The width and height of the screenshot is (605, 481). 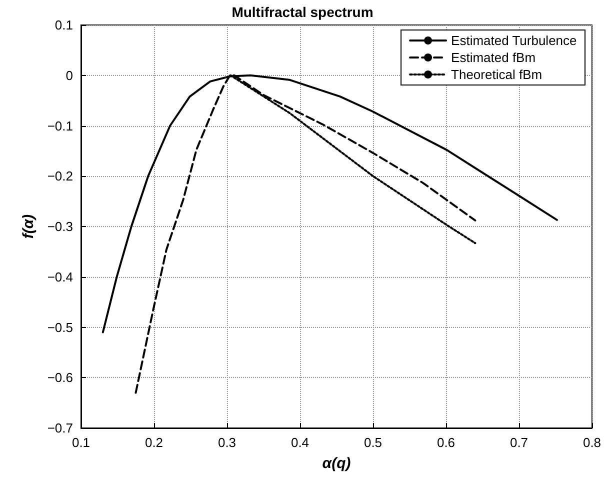 What do you see at coordinates (60, 276) in the screenshot?
I see `y-tick-label: −0.4` at bounding box center [60, 276].